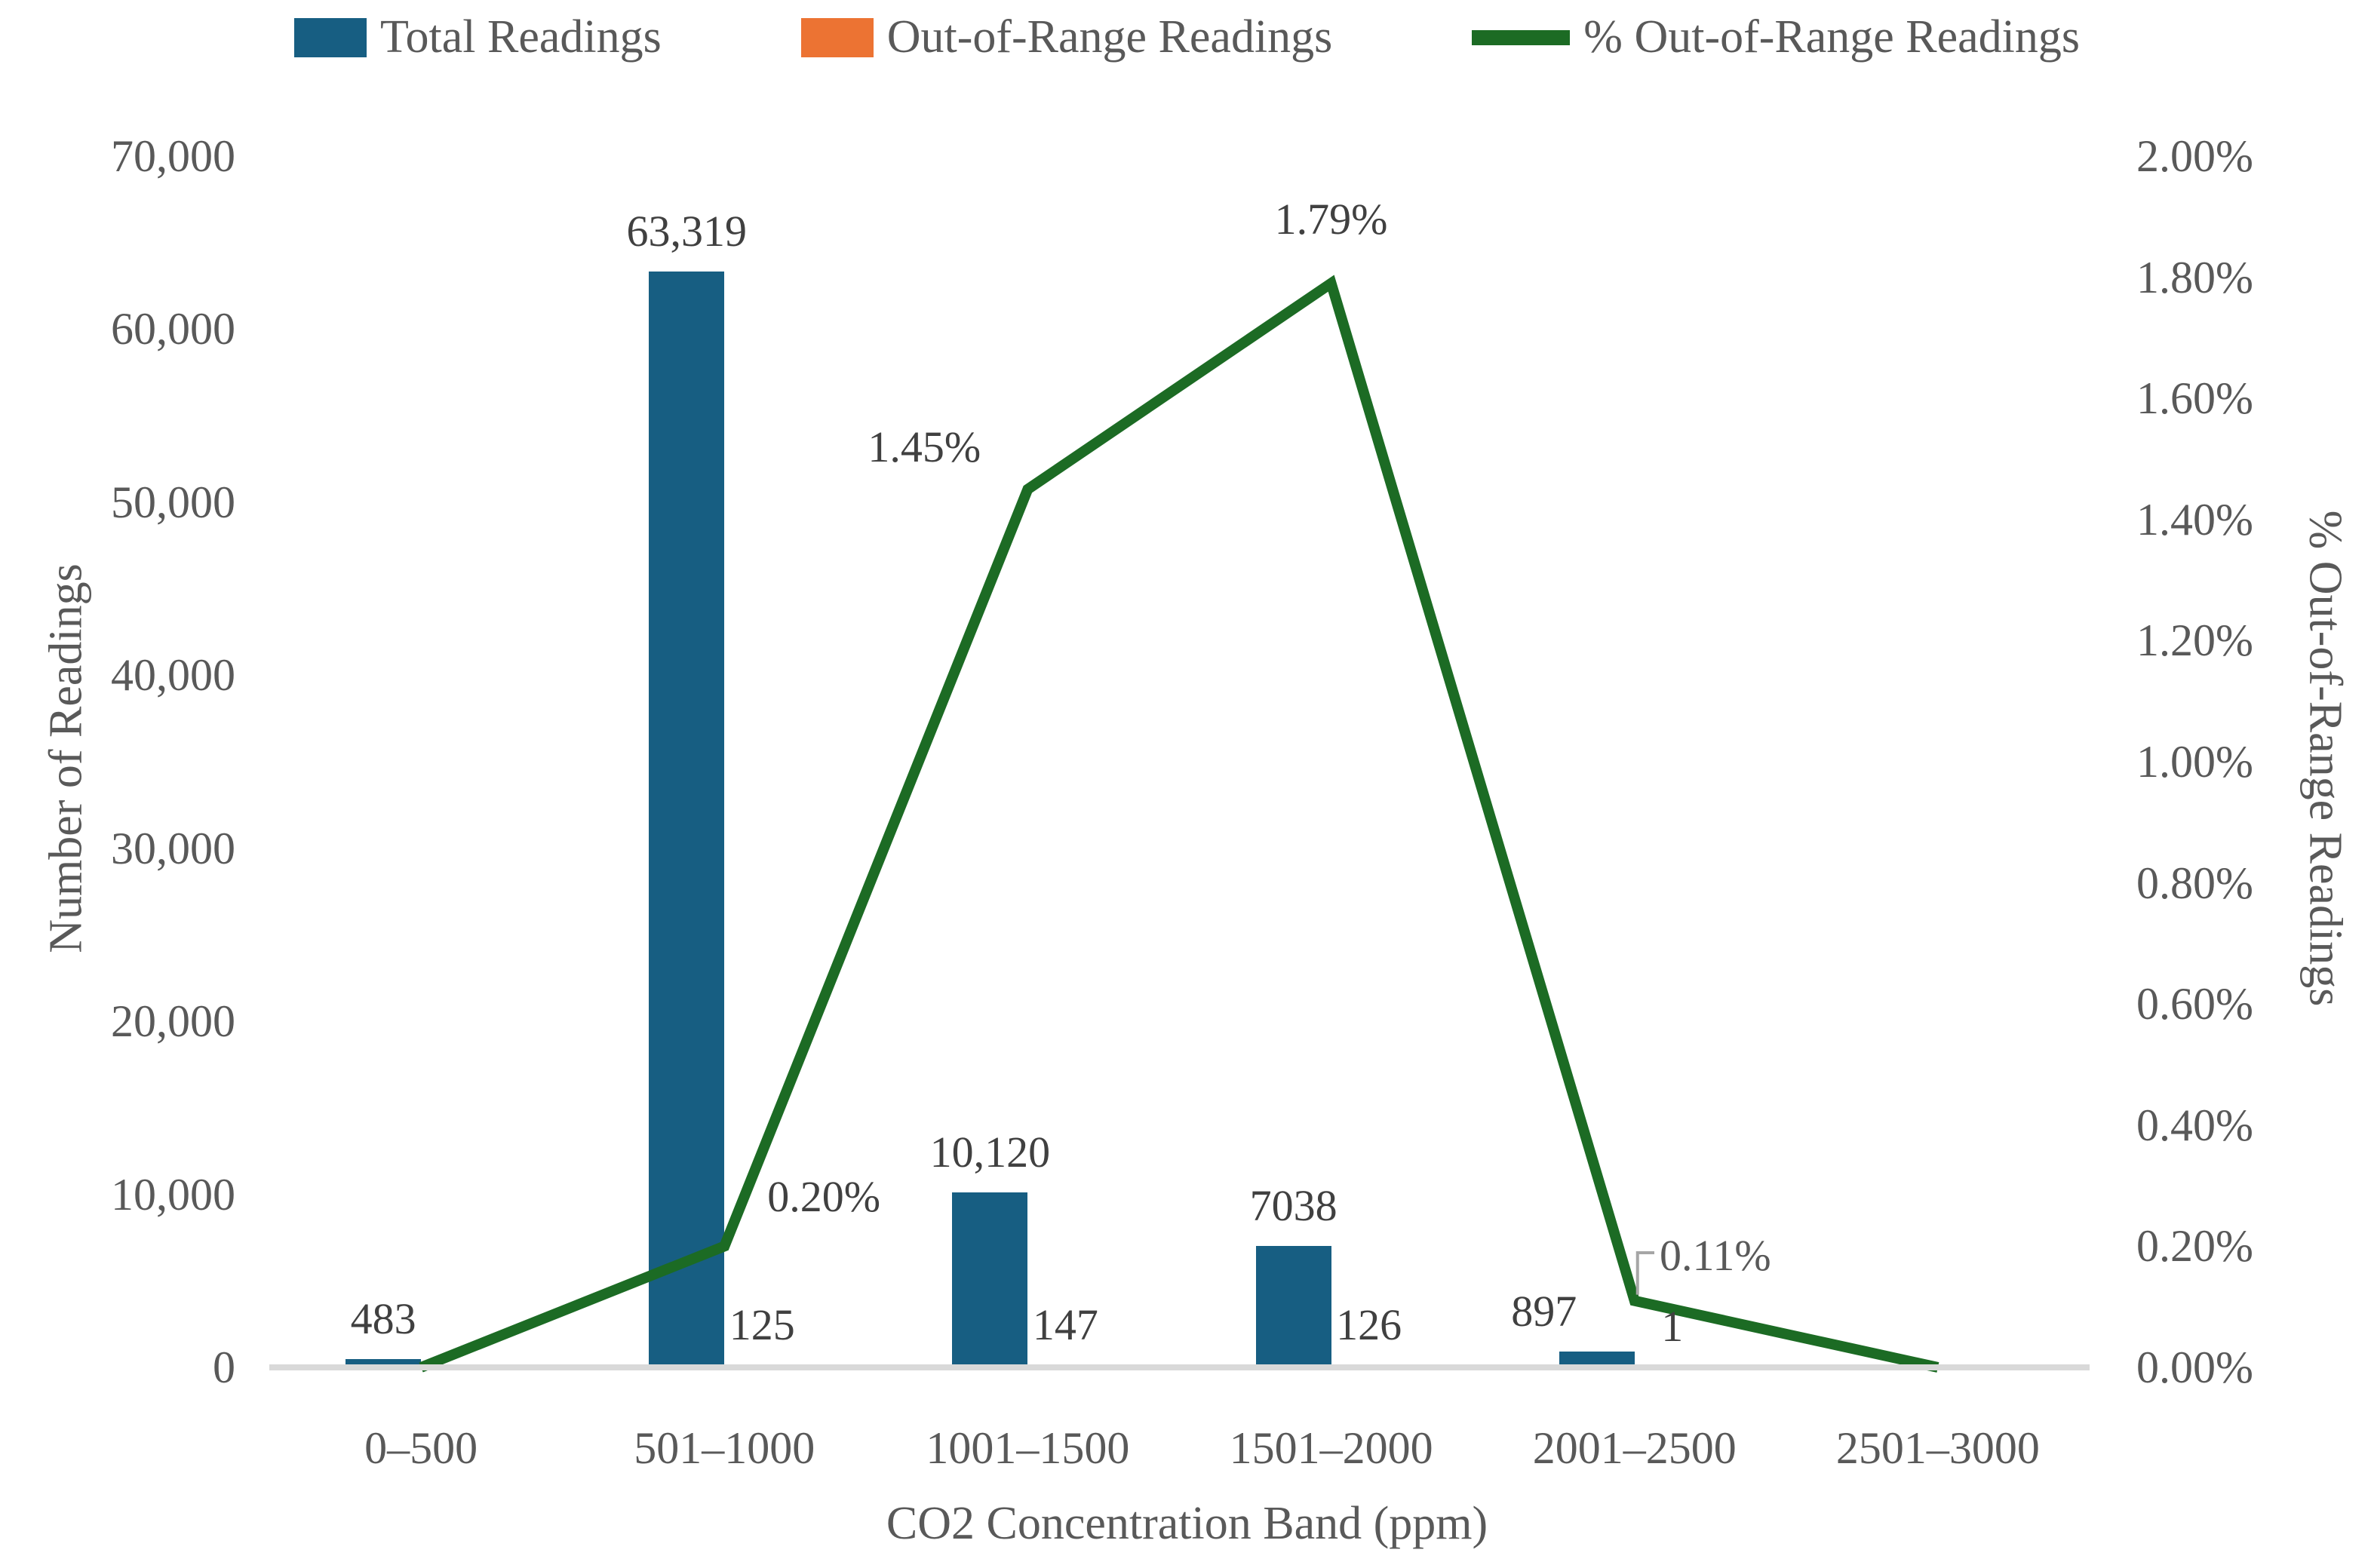 The width and height of the screenshot is (2374, 1568). Describe the element at coordinates (2194, 519) in the screenshot. I see `right-tick-1.40%: 1.40%` at that location.